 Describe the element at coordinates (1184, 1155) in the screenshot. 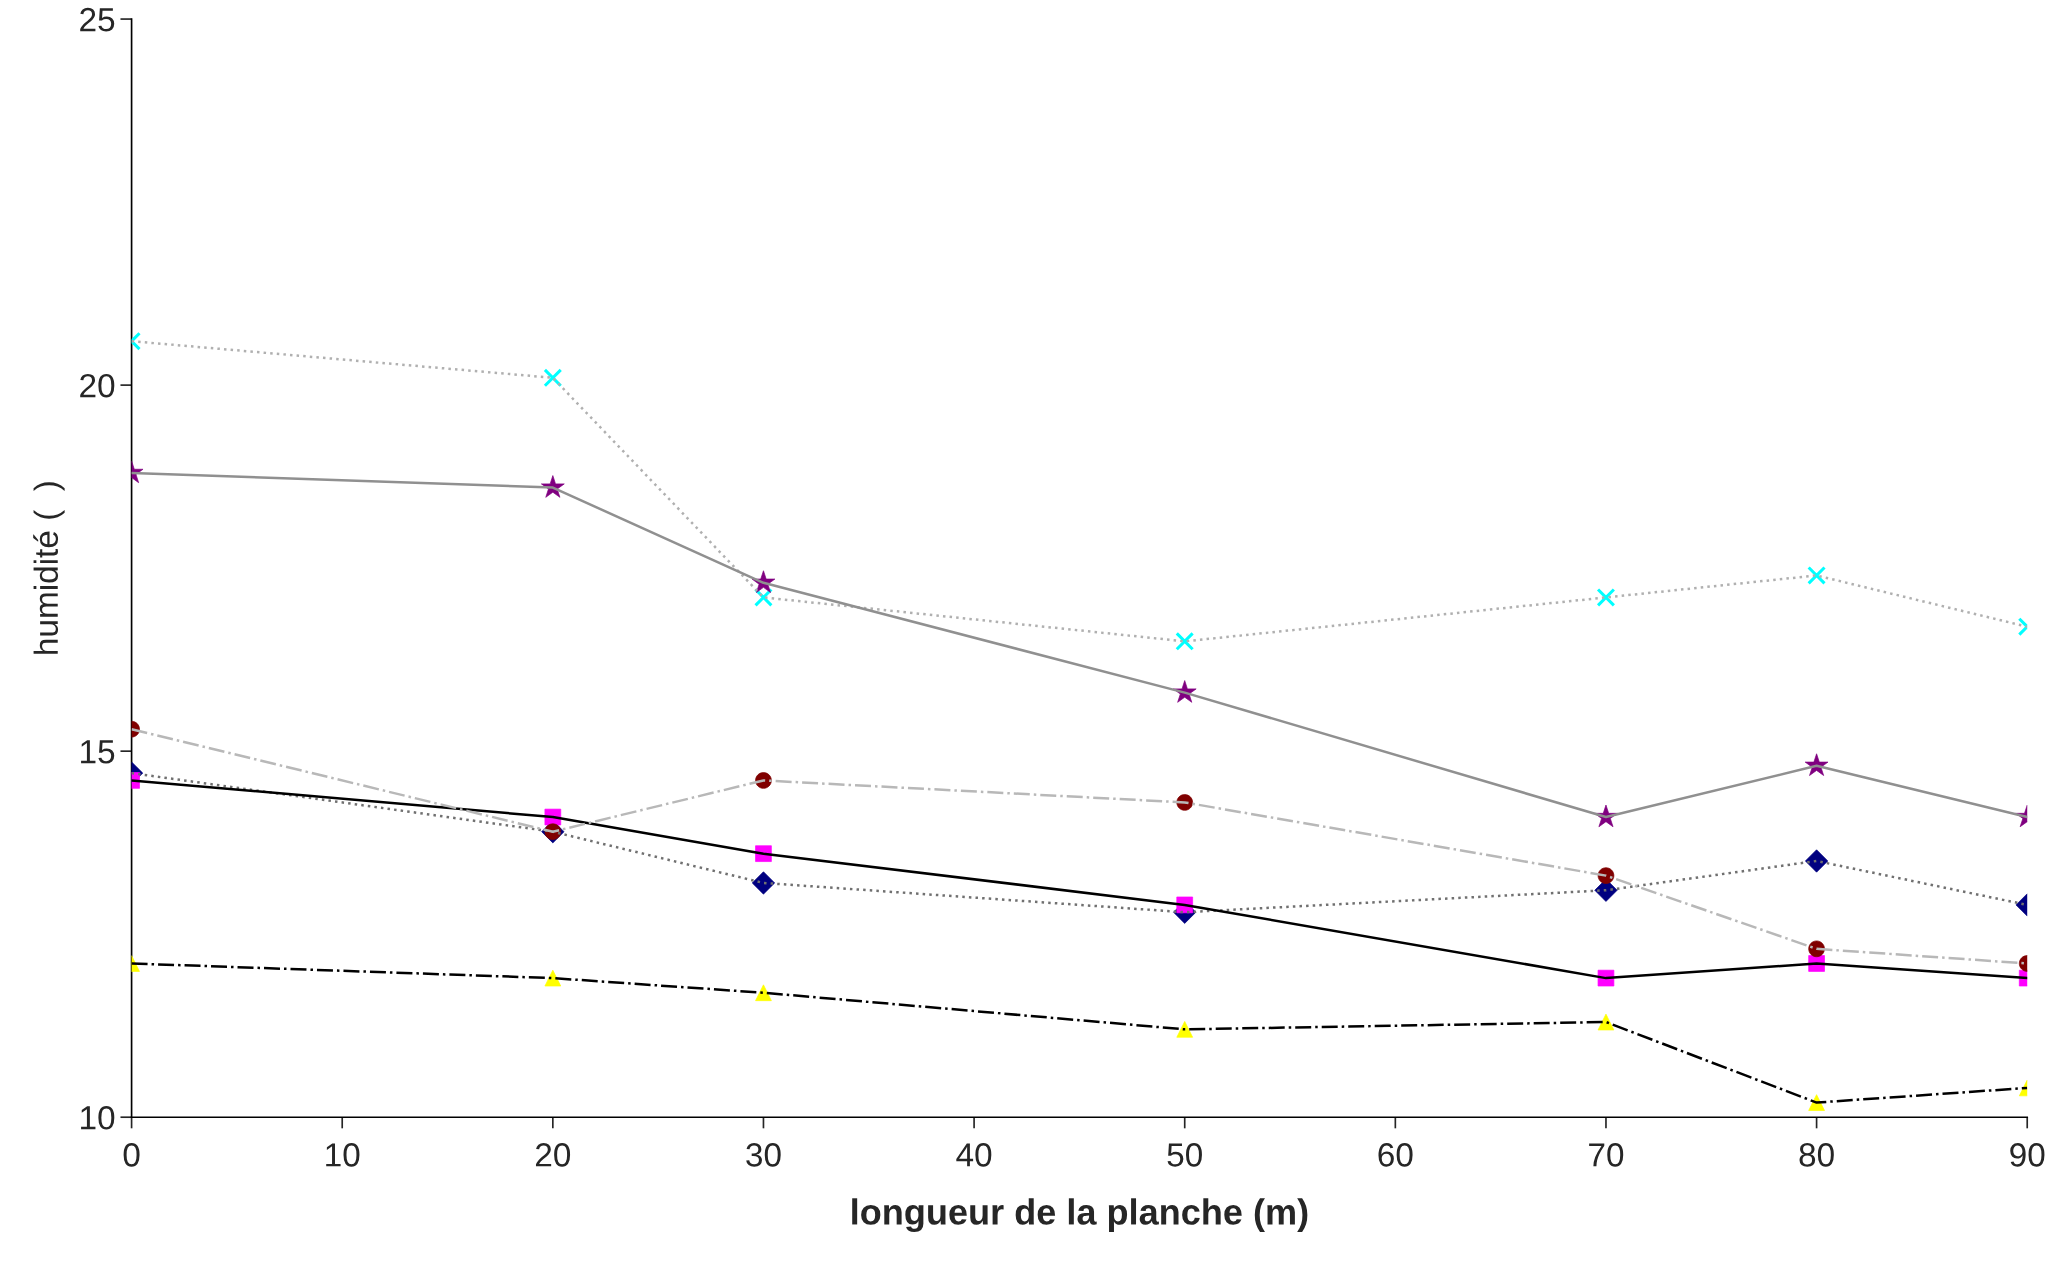

I see `x-tick-label: 50` at that location.